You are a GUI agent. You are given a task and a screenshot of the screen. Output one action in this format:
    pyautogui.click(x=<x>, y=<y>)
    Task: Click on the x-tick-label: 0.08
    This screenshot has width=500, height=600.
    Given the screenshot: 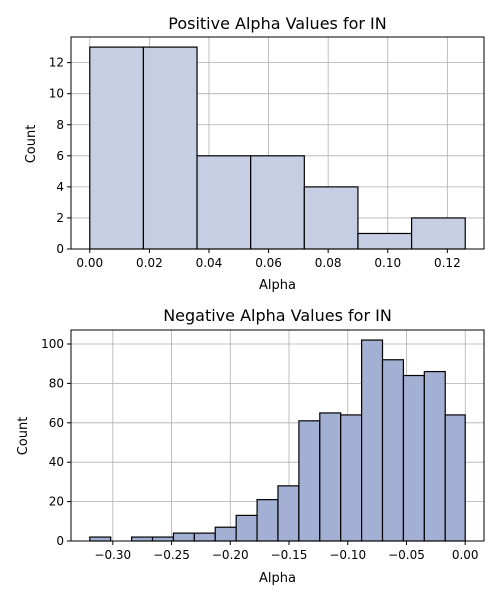 What is the action you would take?
    pyautogui.click(x=328, y=263)
    